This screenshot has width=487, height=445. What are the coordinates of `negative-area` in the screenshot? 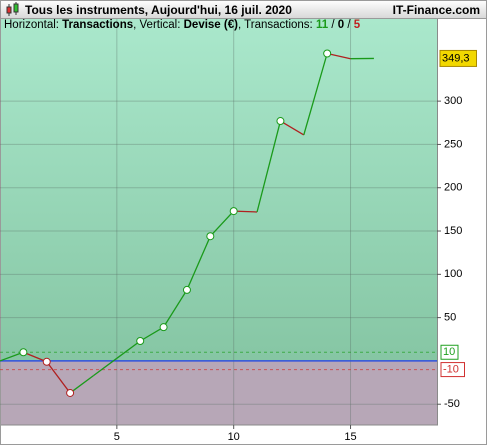 It's located at (218, 392).